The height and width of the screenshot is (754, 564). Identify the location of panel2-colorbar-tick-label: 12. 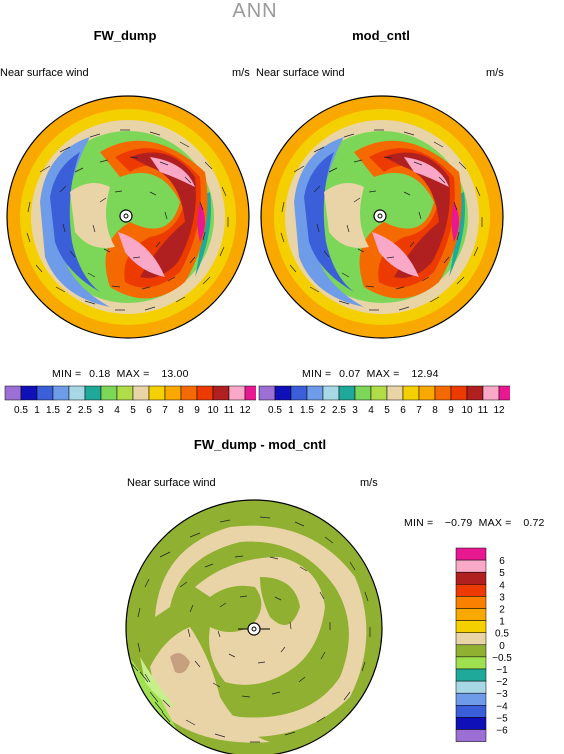
(499, 410).